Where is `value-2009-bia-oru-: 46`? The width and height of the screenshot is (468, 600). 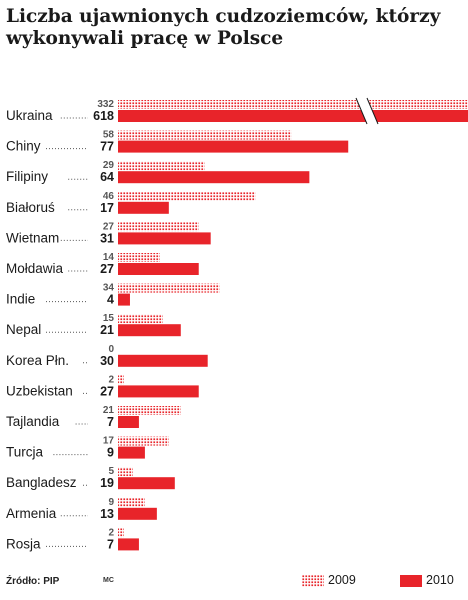
value-2009-bia-oru-: 46 is located at coordinates (109, 196).